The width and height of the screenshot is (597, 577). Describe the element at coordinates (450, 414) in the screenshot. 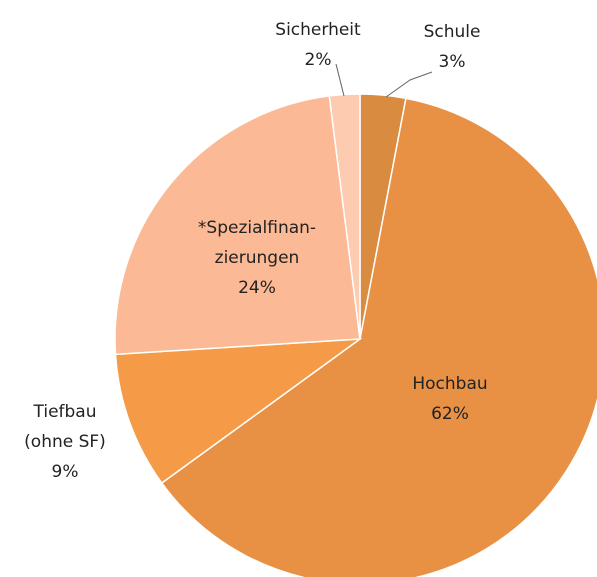

I see `value-label: 62%` at that location.